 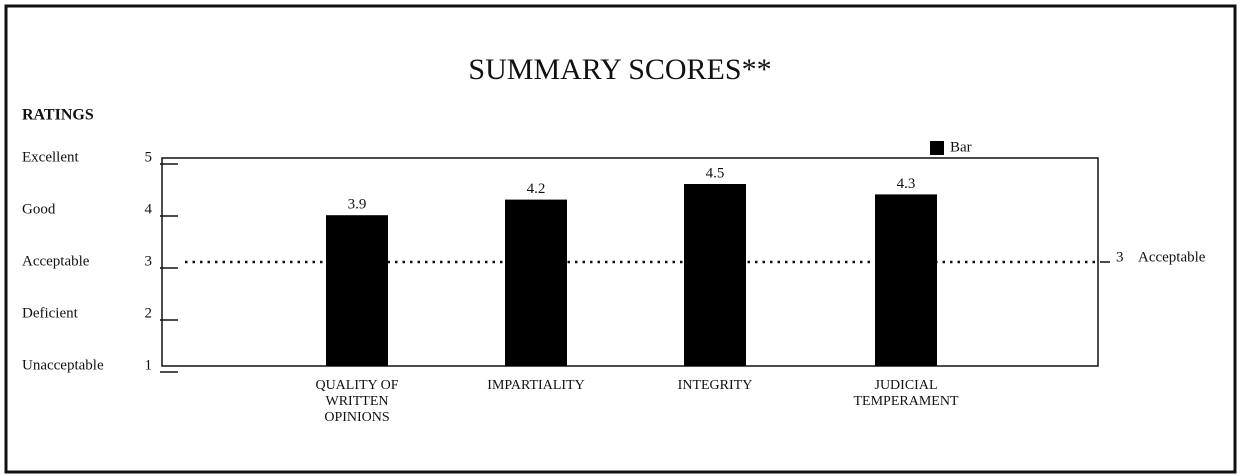 I want to click on legend-label: Bar, so click(x=961, y=147).